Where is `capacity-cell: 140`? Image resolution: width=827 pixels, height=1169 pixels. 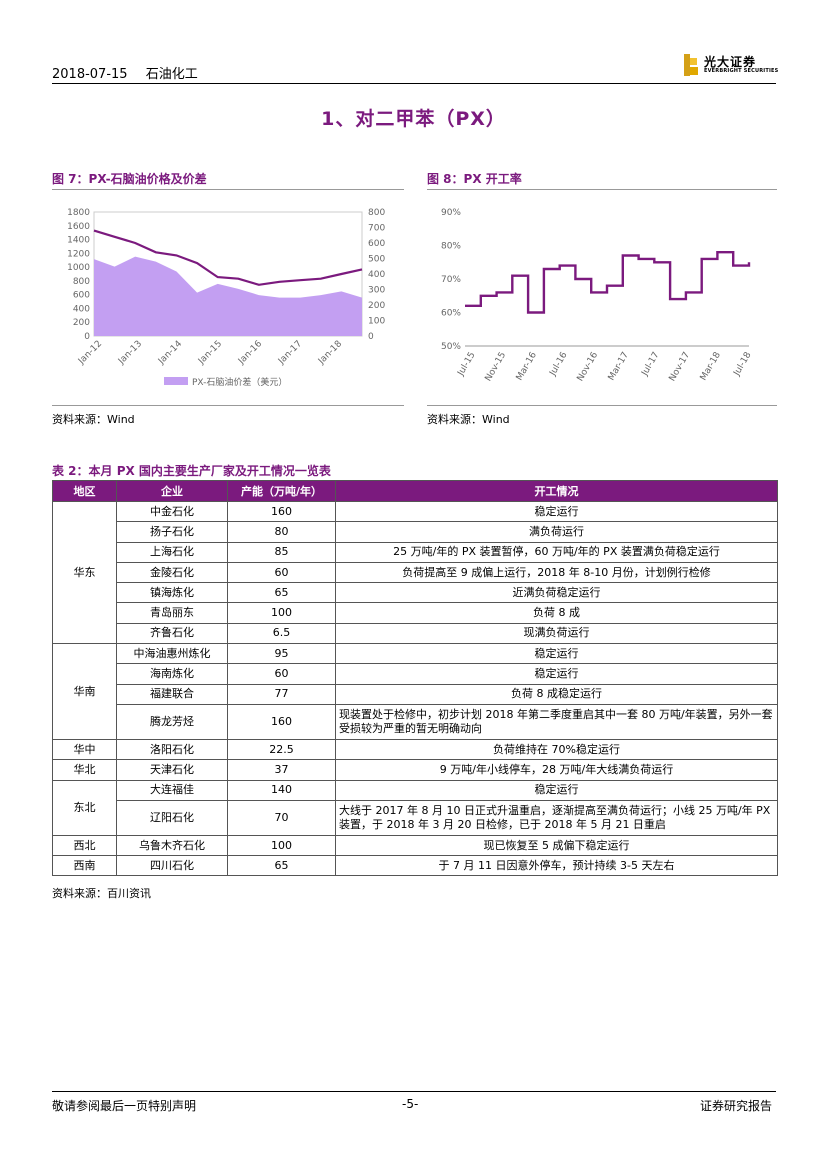
capacity-cell: 140 is located at coordinates (281, 790).